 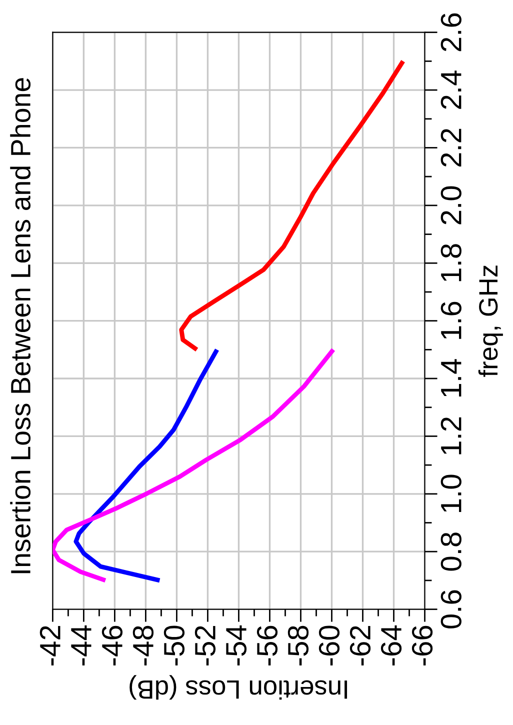 What do you see at coordinates (451, 263) in the screenshot?
I see `y-tick-label: 1.8` at bounding box center [451, 263].